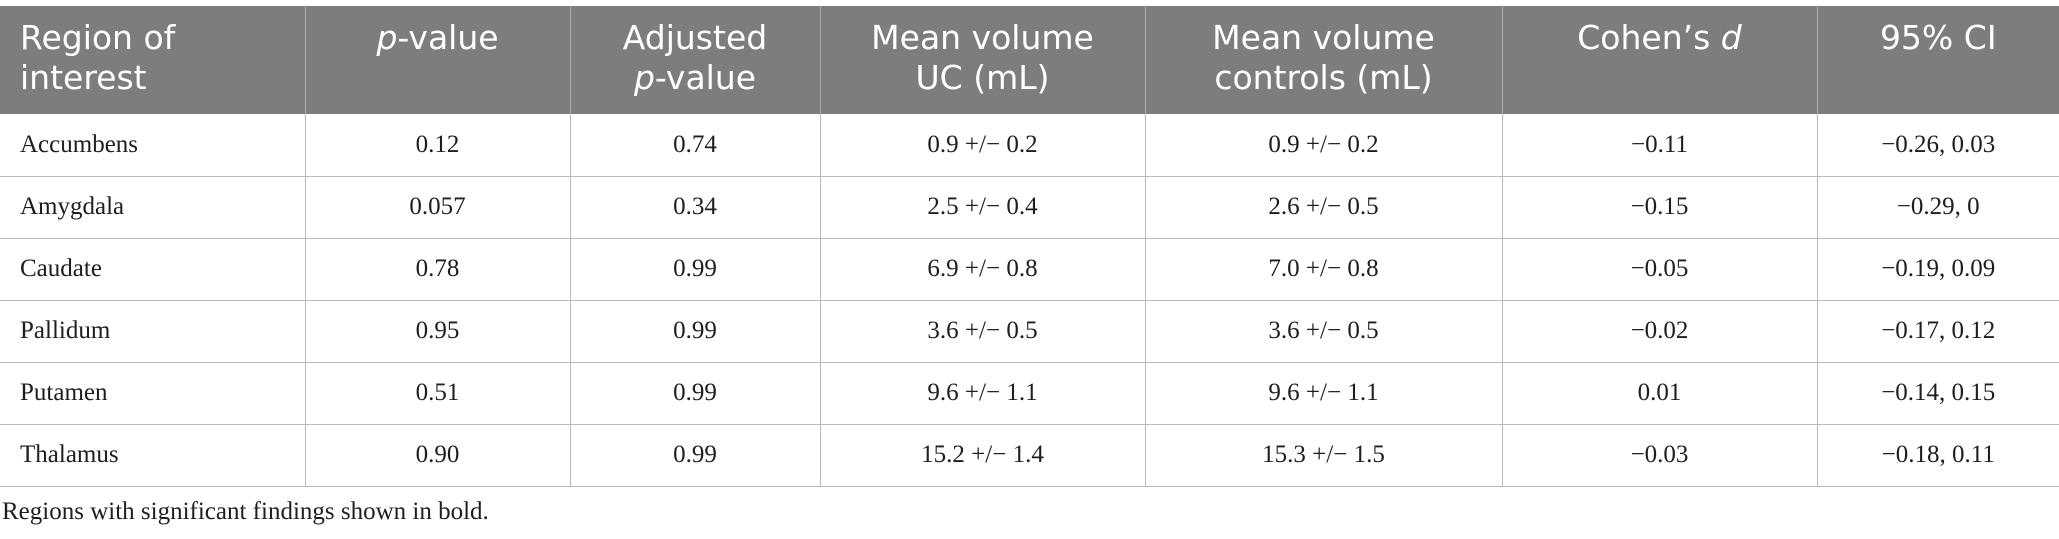 This screenshot has width=2059, height=539. What do you see at coordinates (694, 207) in the screenshot?
I see `cell-adjusted-p-value: 0.34` at bounding box center [694, 207].